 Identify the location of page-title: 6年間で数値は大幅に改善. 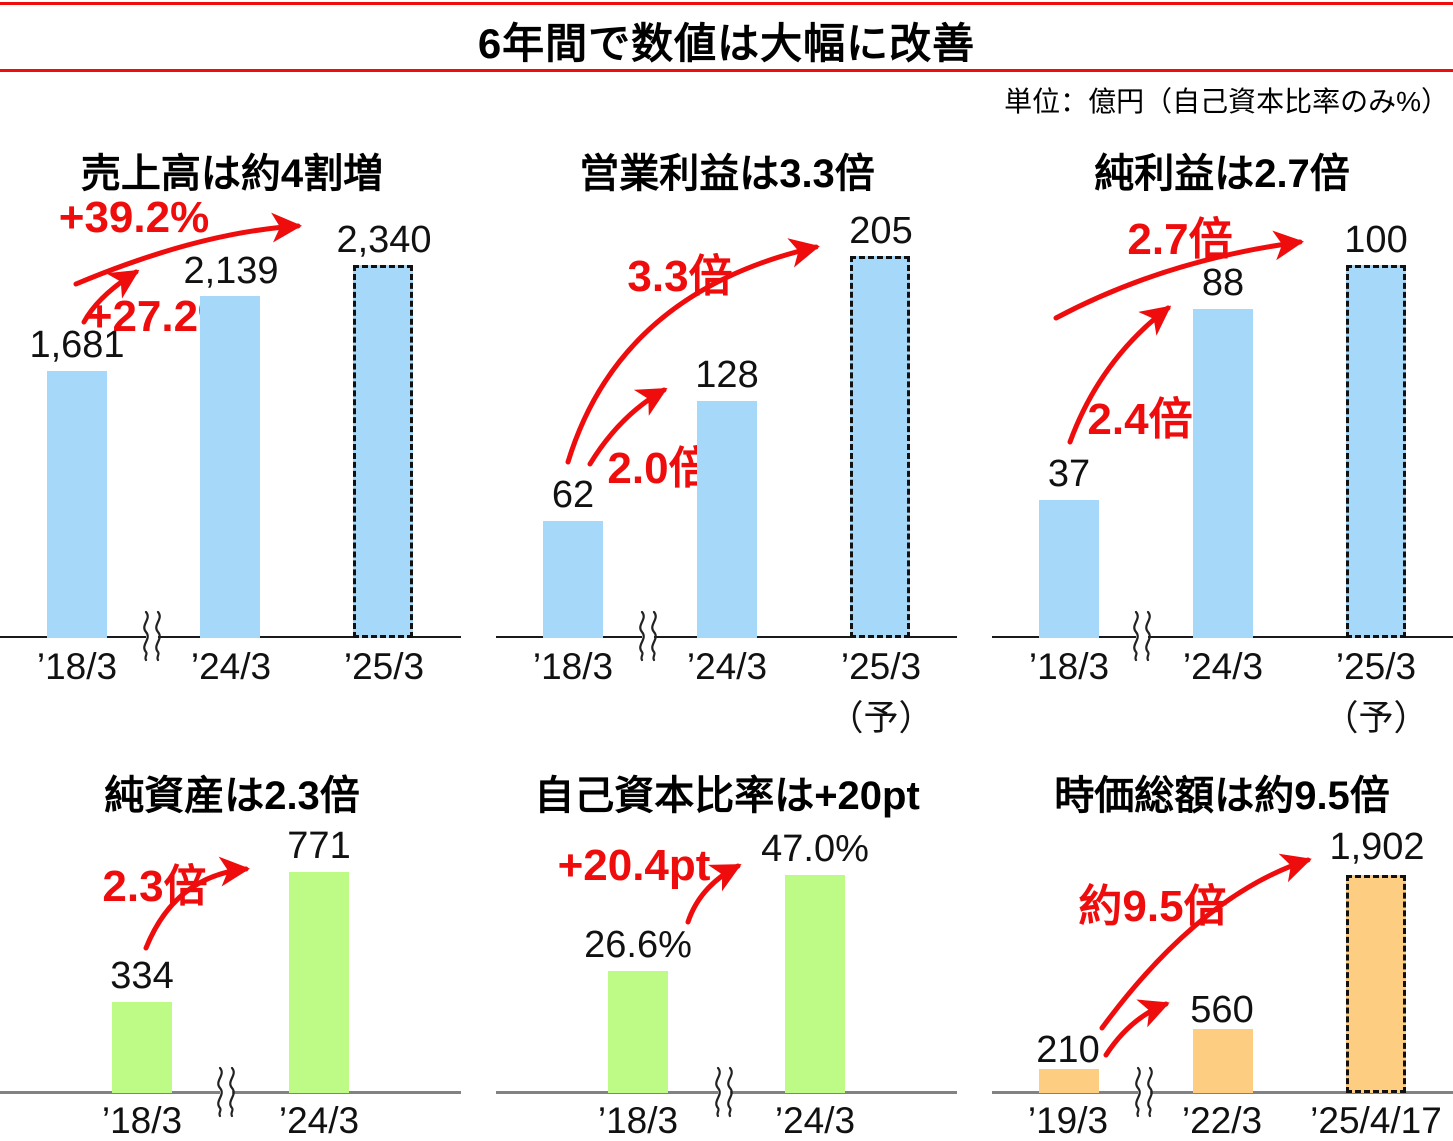
(726, 43).